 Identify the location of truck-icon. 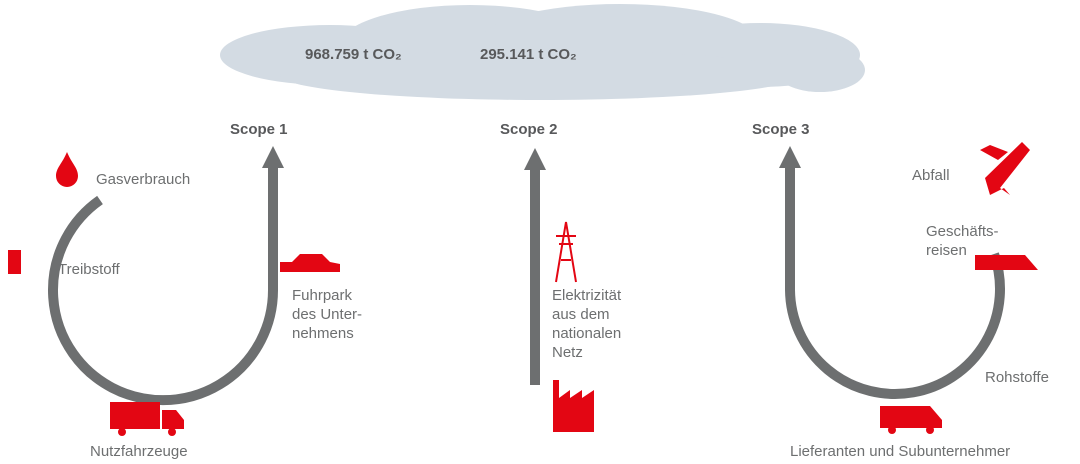
(147, 419).